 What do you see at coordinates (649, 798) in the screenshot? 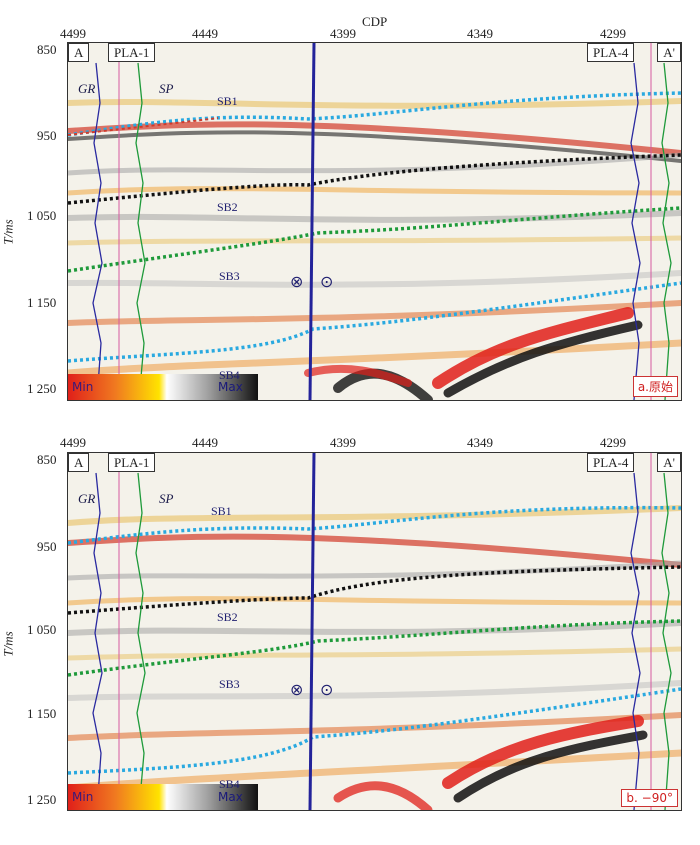
I see `panel-tag: b. −90°` at bounding box center [649, 798].